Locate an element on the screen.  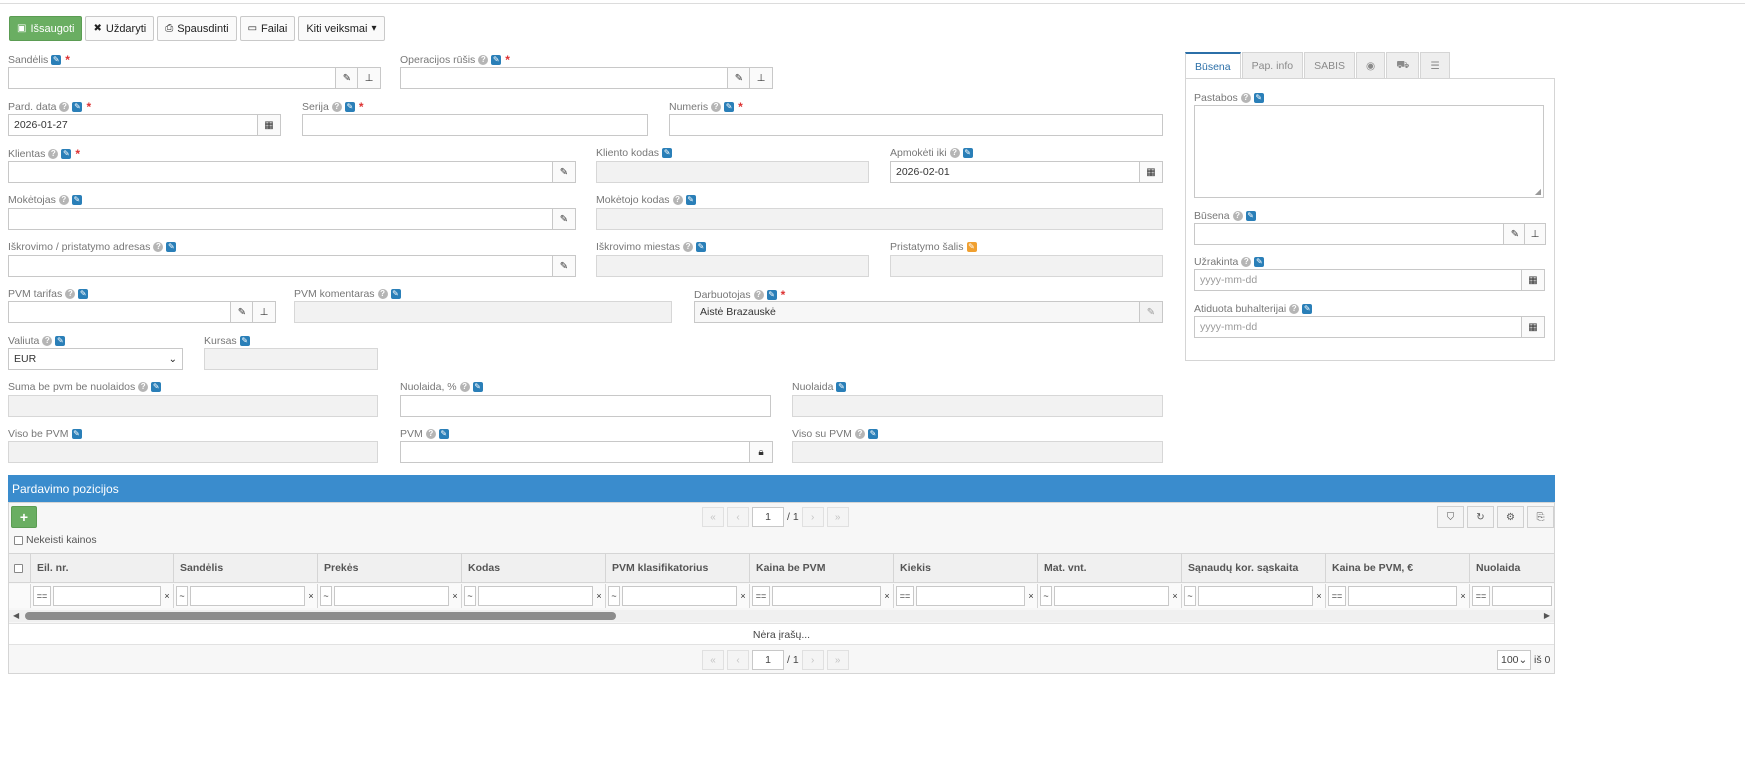
print-button: ⎙ Spausdinti is located at coordinates (197, 28).